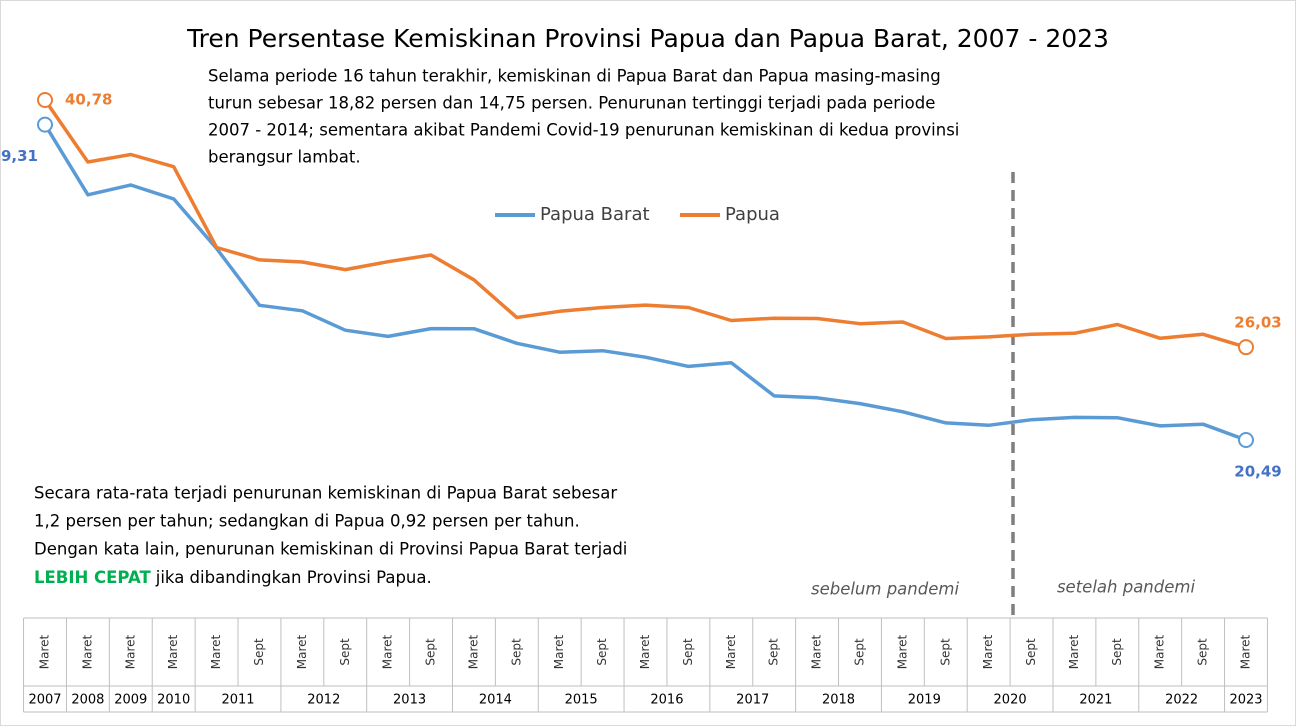 Image resolution: width=1296 pixels, height=726 pixels. I want to click on year-label: 2023, so click(1245, 700).